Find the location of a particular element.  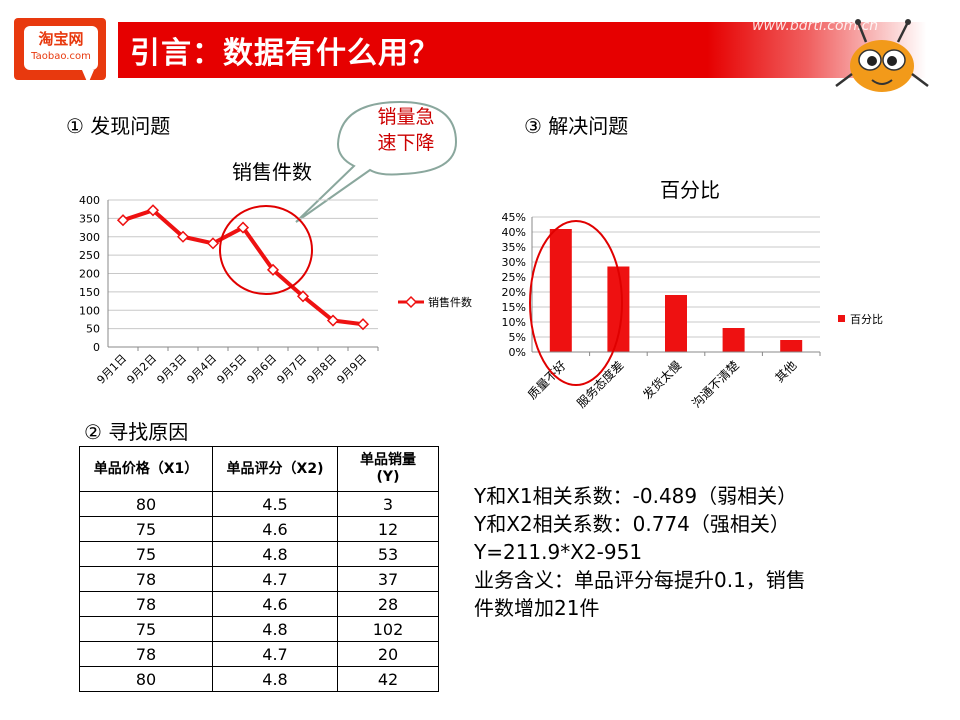

y-tick-label: 45% is located at coordinates (514, 217).